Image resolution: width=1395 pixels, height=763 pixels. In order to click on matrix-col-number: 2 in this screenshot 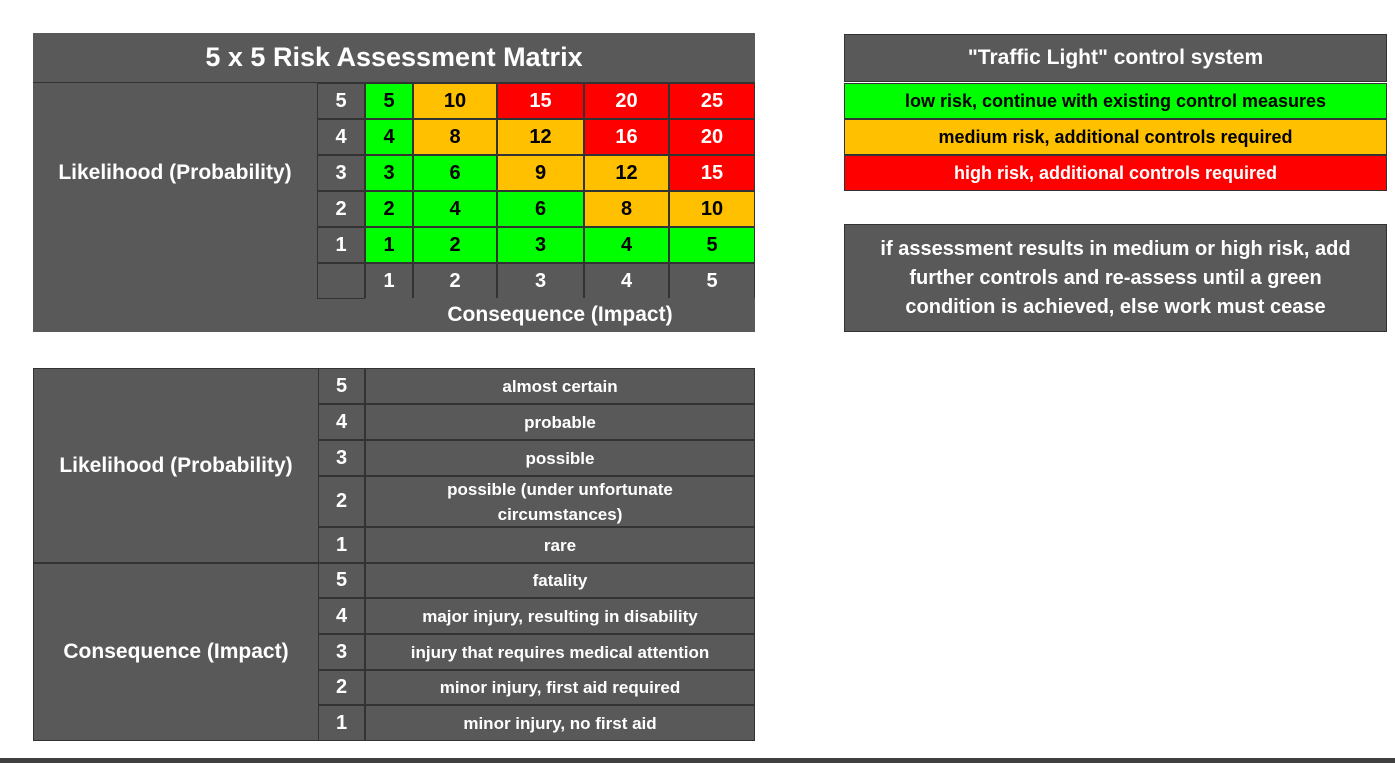, I will do `click(455, 281)`.